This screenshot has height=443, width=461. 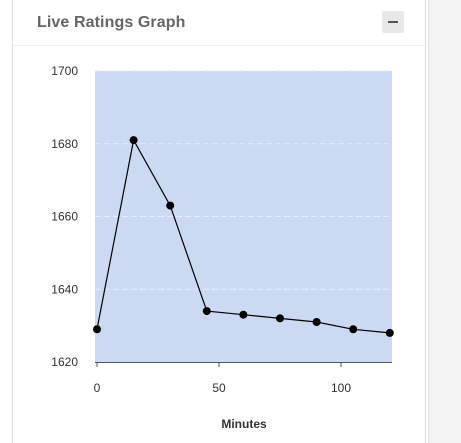 What do you see at coordinates (219, 23) in the screenshot?
I see `panel-header: Live Ratings Graph` at bounding box center [219, 23].